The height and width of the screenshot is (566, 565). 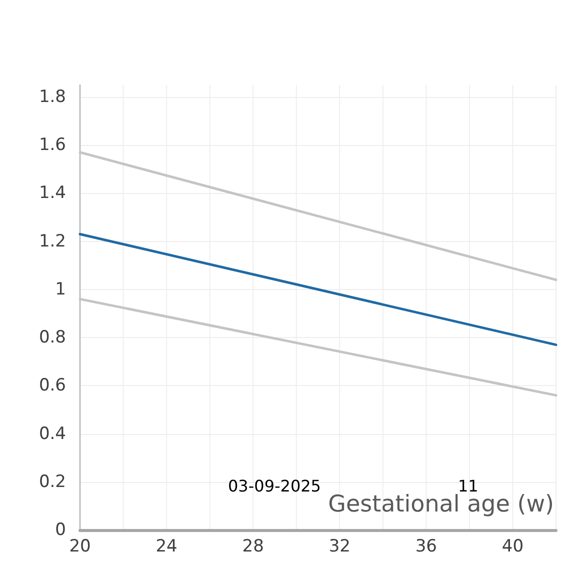 What do you see at coordinates (60, 289) in the screenshot?
I see `y-tick-label: 1` at bounding box center [60, 289].